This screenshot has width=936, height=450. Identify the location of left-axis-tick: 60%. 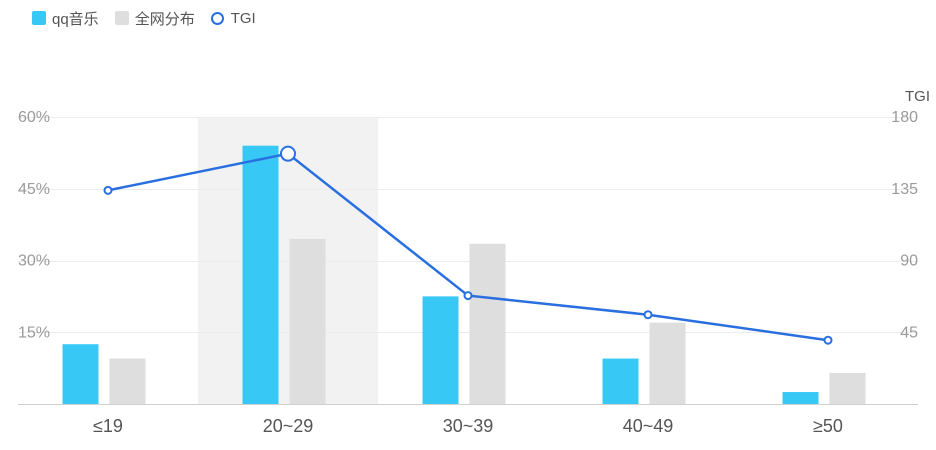
(34, 117).